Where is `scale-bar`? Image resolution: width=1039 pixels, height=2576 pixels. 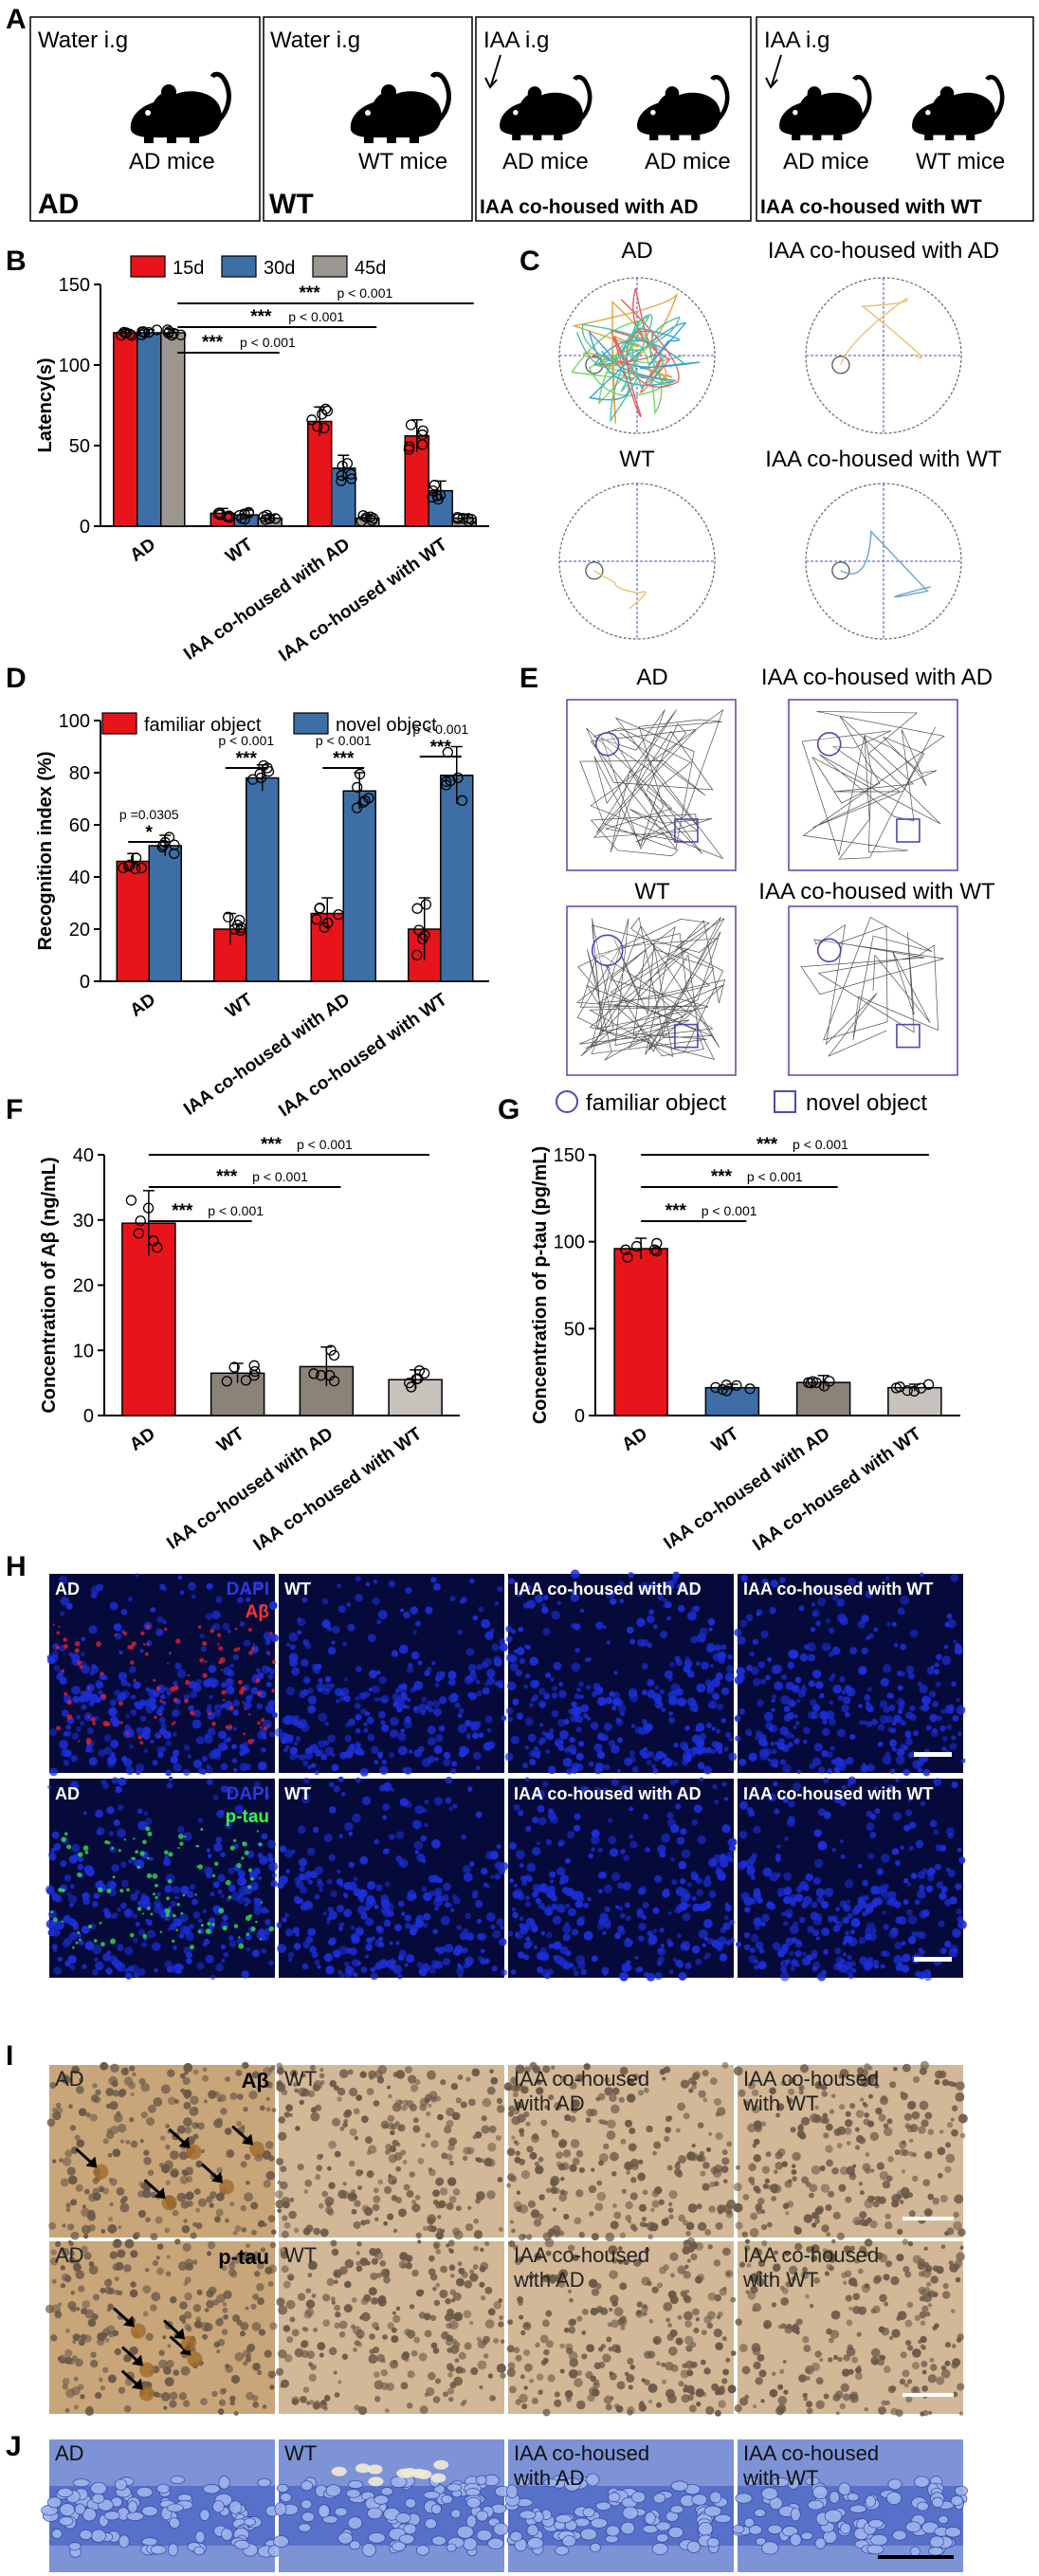
scale-bar is located at coordinates (928, 2218).